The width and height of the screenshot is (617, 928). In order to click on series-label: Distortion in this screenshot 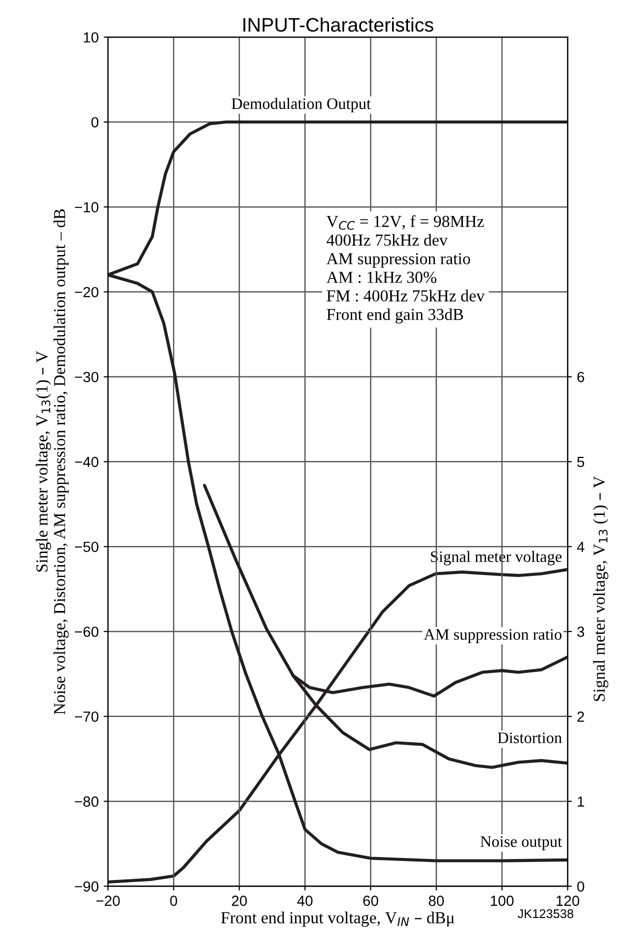, I will do `click(530, 738)`.